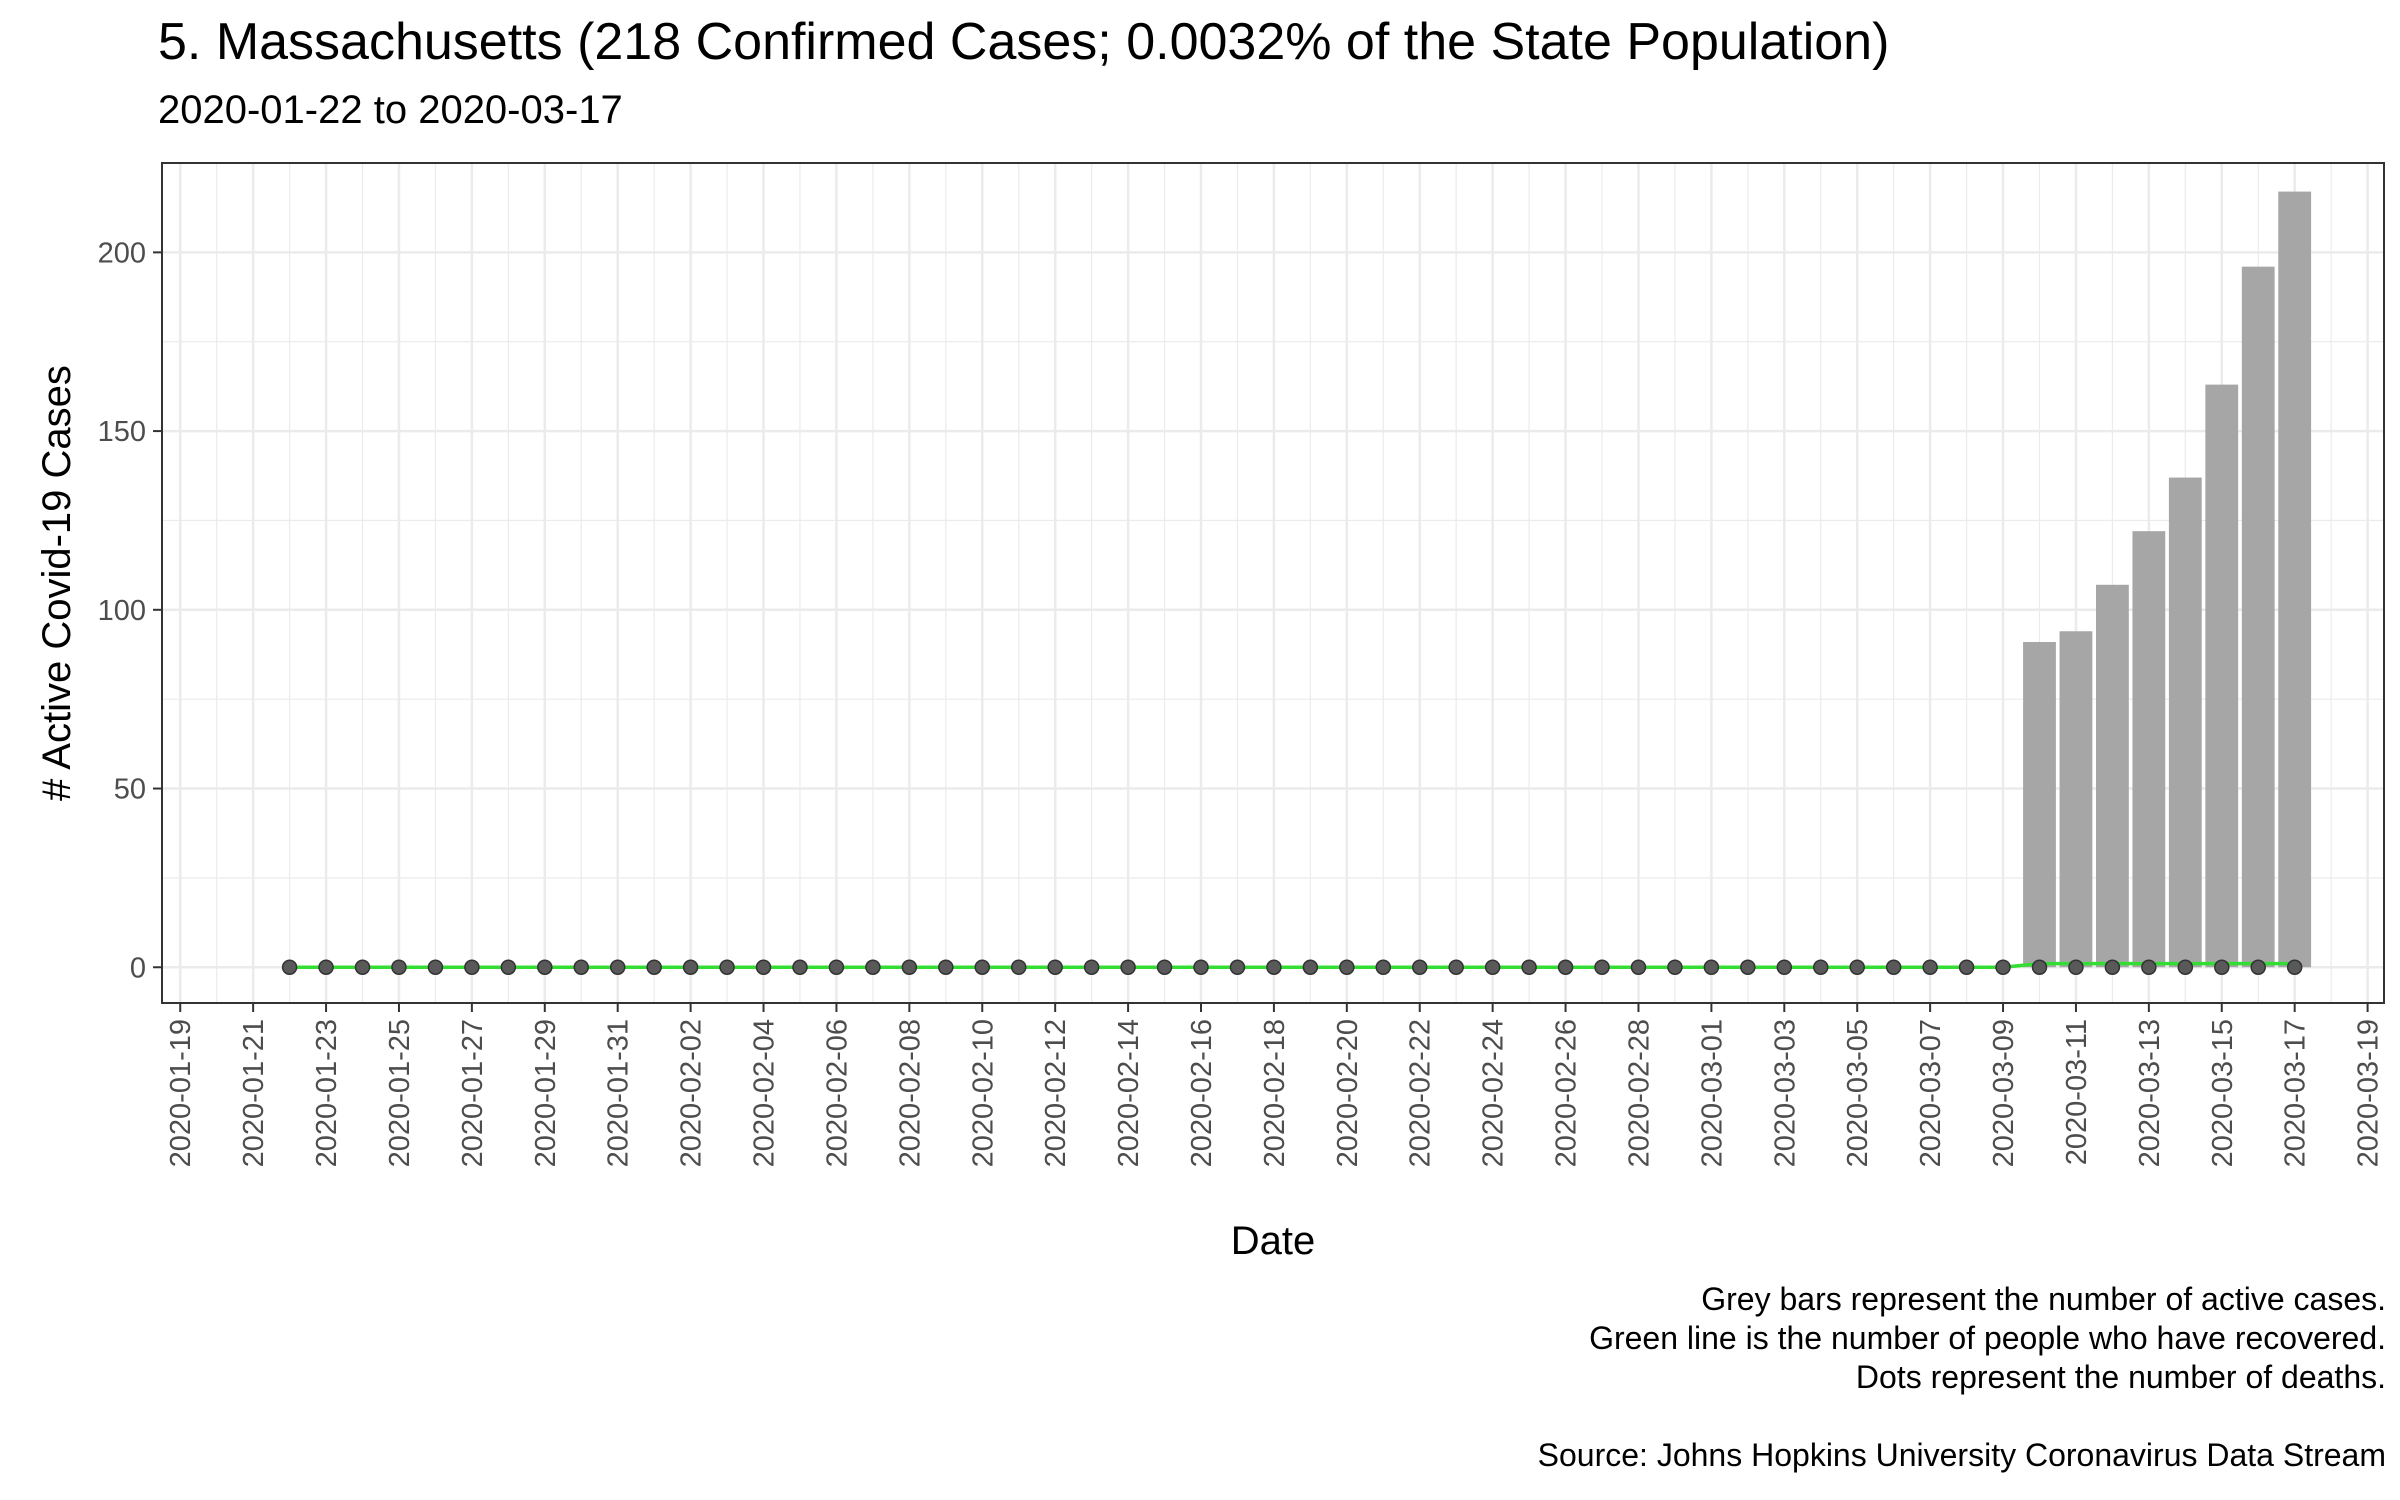 Image resolution: width=2400 pixels, height=1500 pixels. Describe the element at coordinates (1785, 1093) in the screenshot. I see `x-tick-label: 2020-03-03` at that location.